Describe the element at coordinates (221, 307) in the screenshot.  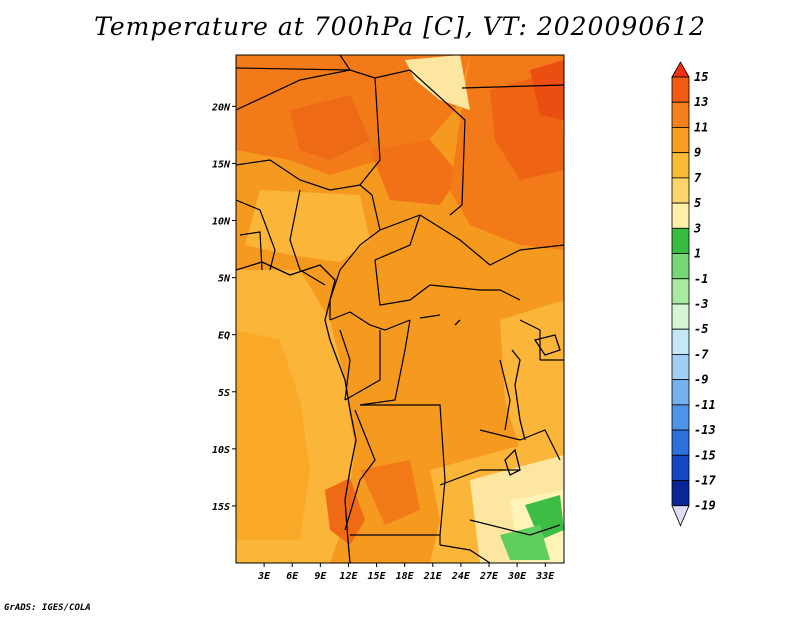
I see `latitude-labels: 20N 15N 10N 5N EQ 5S 10S 15S` at that location.